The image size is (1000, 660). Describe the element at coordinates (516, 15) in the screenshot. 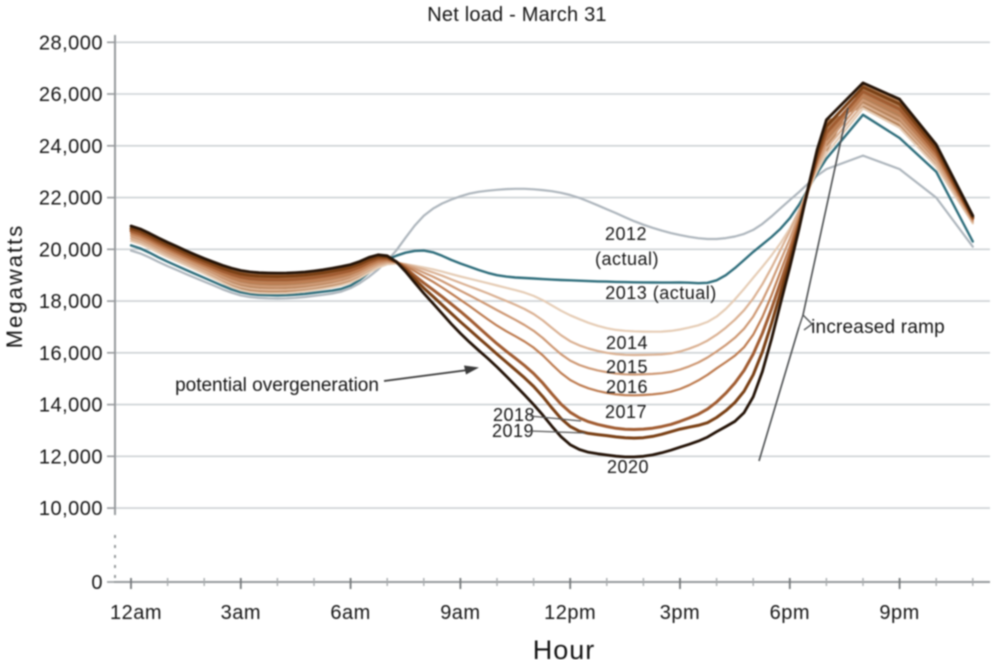

I see `svg-text: Net load - March 31` at that location.